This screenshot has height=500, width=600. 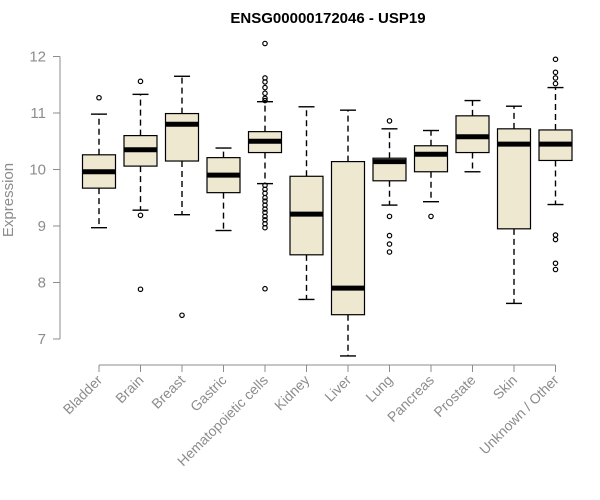 I want to click on y-tick-label: 12, so click(x=37, y=57).